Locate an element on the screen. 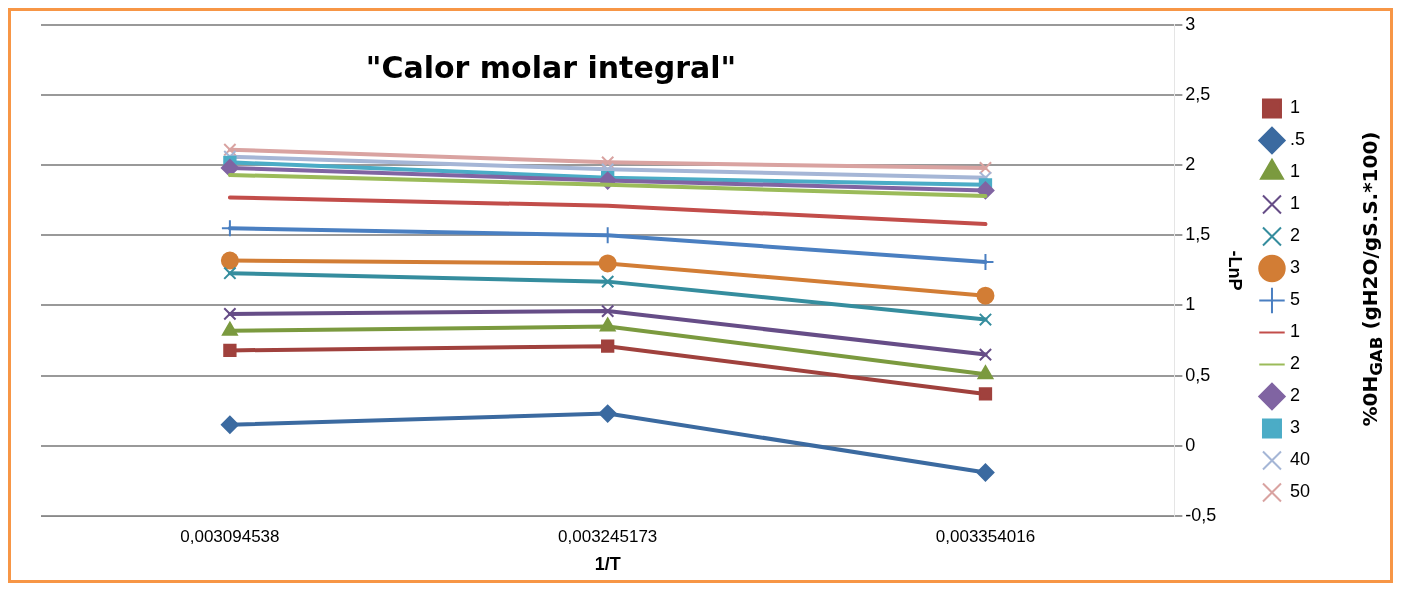  legend-label: 5 is located at coordinates (1294, 299).